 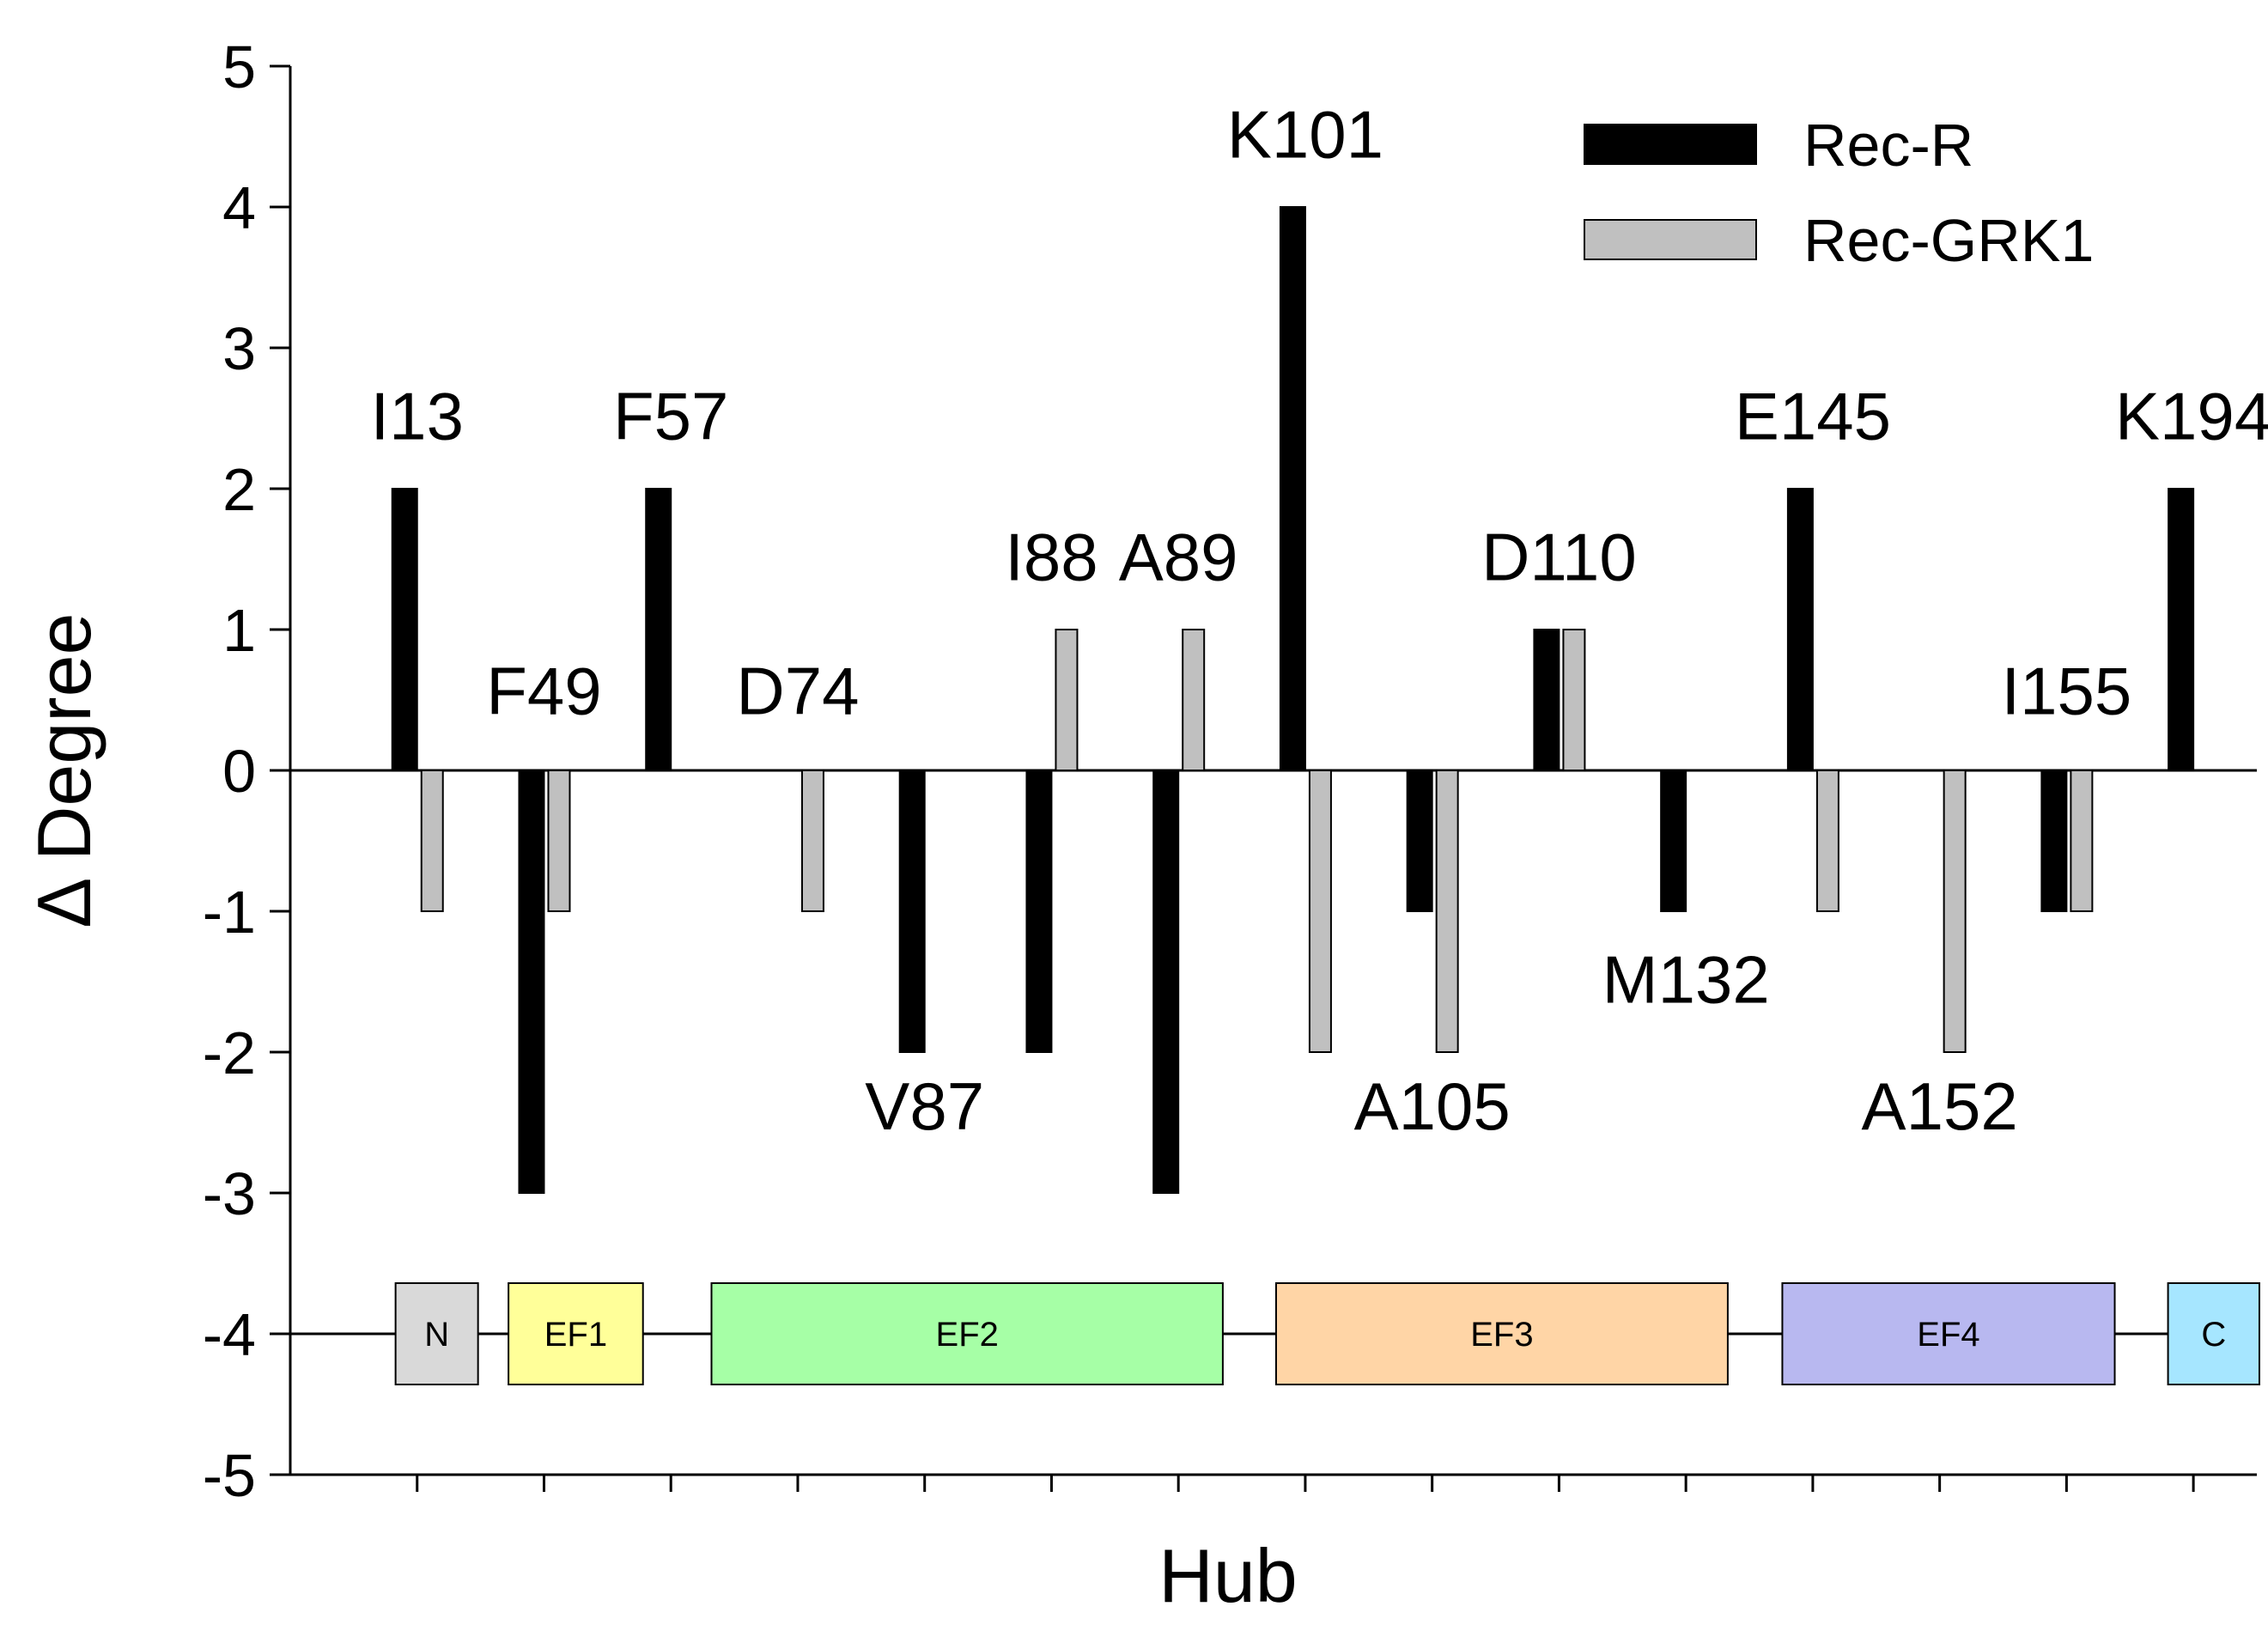 I want to click on domain-label: N, so click(x=436, y=1335).